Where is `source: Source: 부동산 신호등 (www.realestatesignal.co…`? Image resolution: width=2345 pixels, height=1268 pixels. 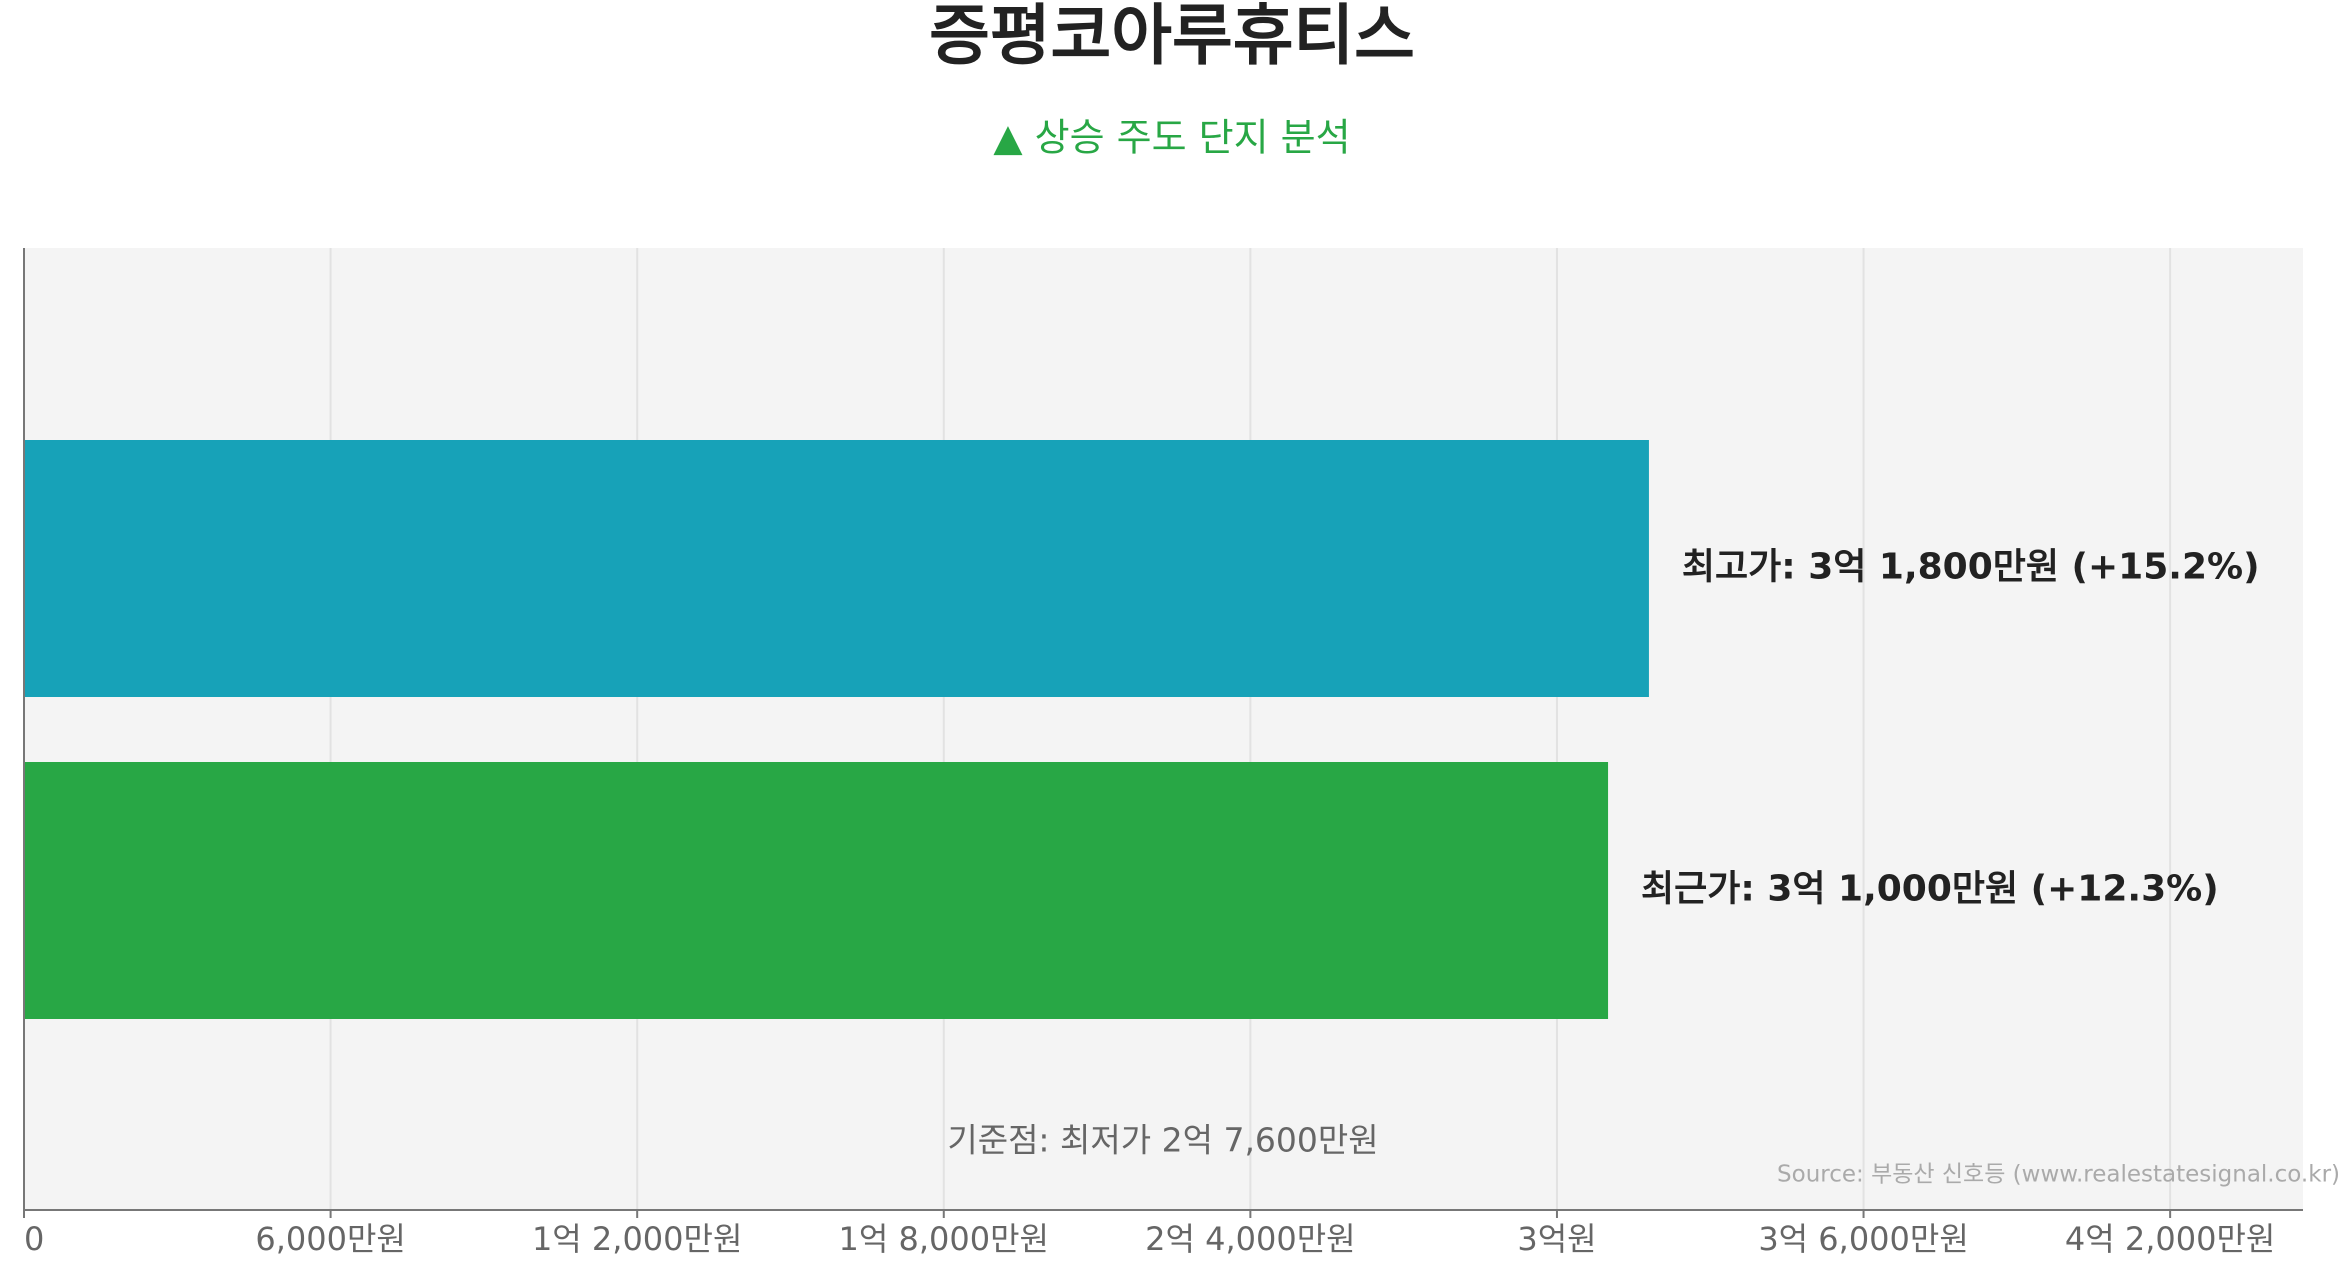 source: Source: 부동산 신호등 (www.realestatesignal.co… is located at coordinates (2058, 1175).